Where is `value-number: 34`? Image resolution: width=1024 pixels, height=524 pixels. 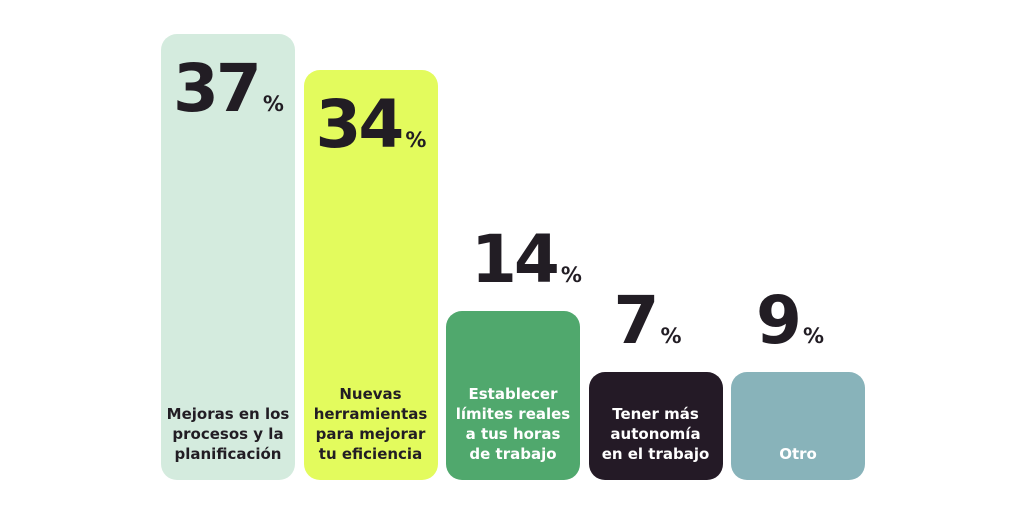
value-number: 34 is located at coordinates (360, 125).